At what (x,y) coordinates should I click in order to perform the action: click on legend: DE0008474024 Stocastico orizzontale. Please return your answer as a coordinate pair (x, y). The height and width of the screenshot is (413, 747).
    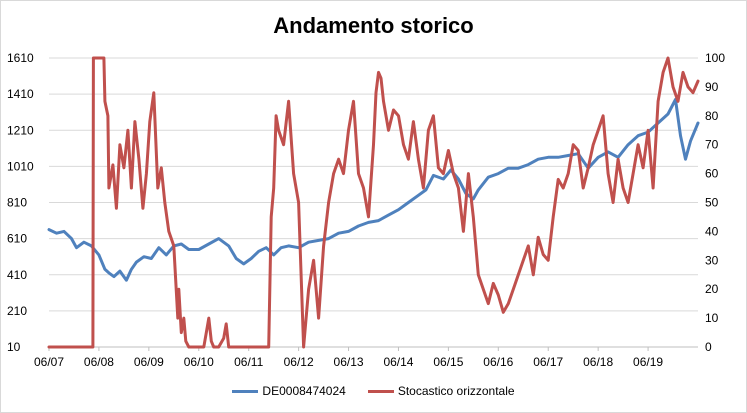
    Looking at the image, I should click on (373, 391).